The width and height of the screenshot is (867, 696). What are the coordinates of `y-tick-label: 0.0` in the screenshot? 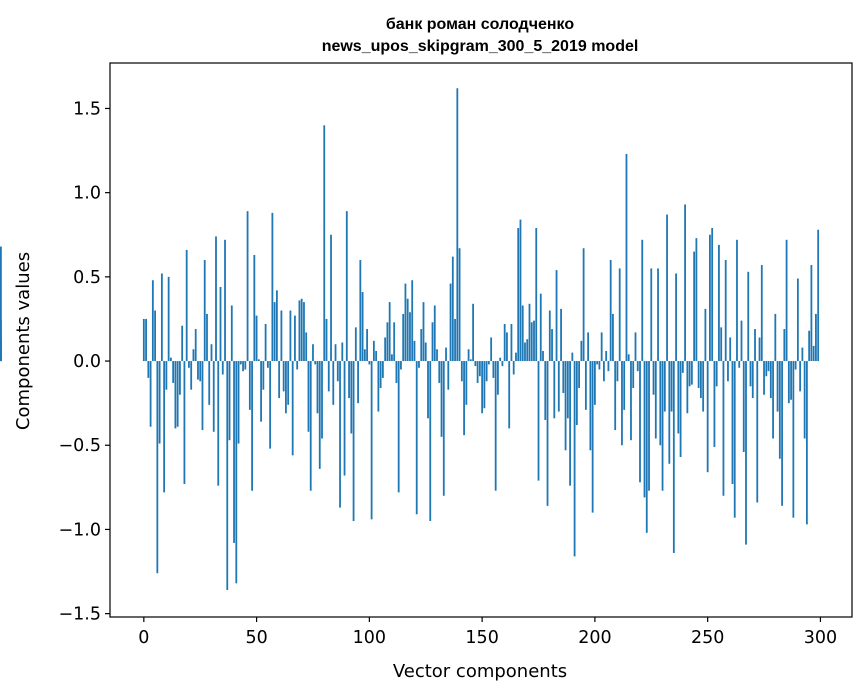 It's located at (87, 362).